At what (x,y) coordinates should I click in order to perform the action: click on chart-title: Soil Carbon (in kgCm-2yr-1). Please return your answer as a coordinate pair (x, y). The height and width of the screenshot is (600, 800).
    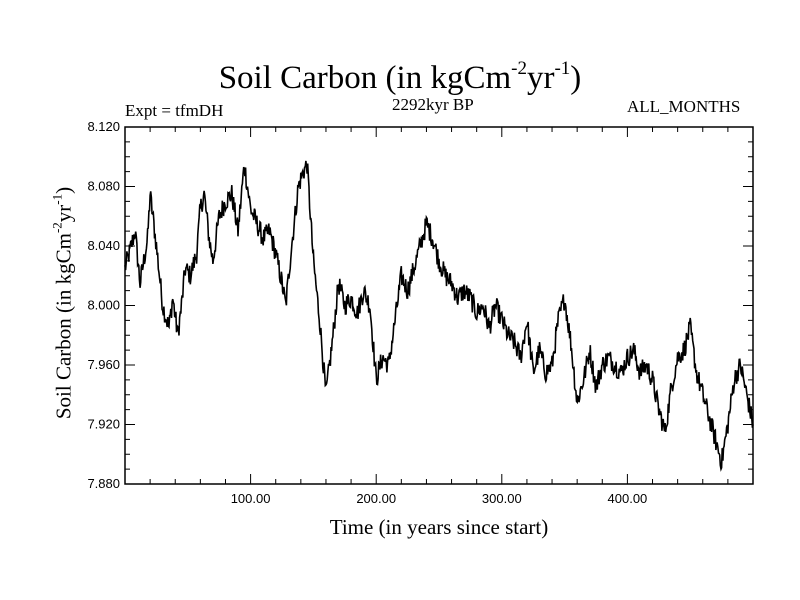
    Looking at the image, I should click on (400, 77).